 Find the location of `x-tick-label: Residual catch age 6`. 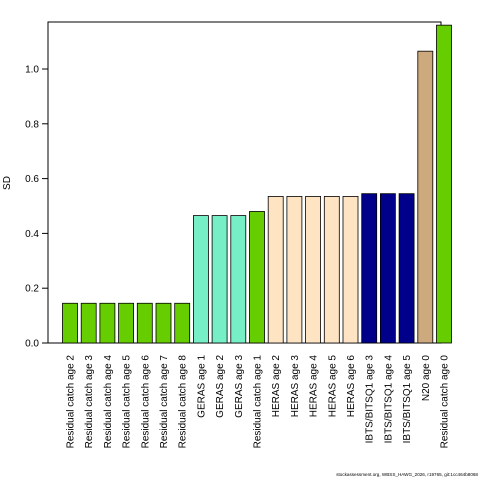

x-tick-label: Residual catch age 6 is located at coordinates (145, 402).